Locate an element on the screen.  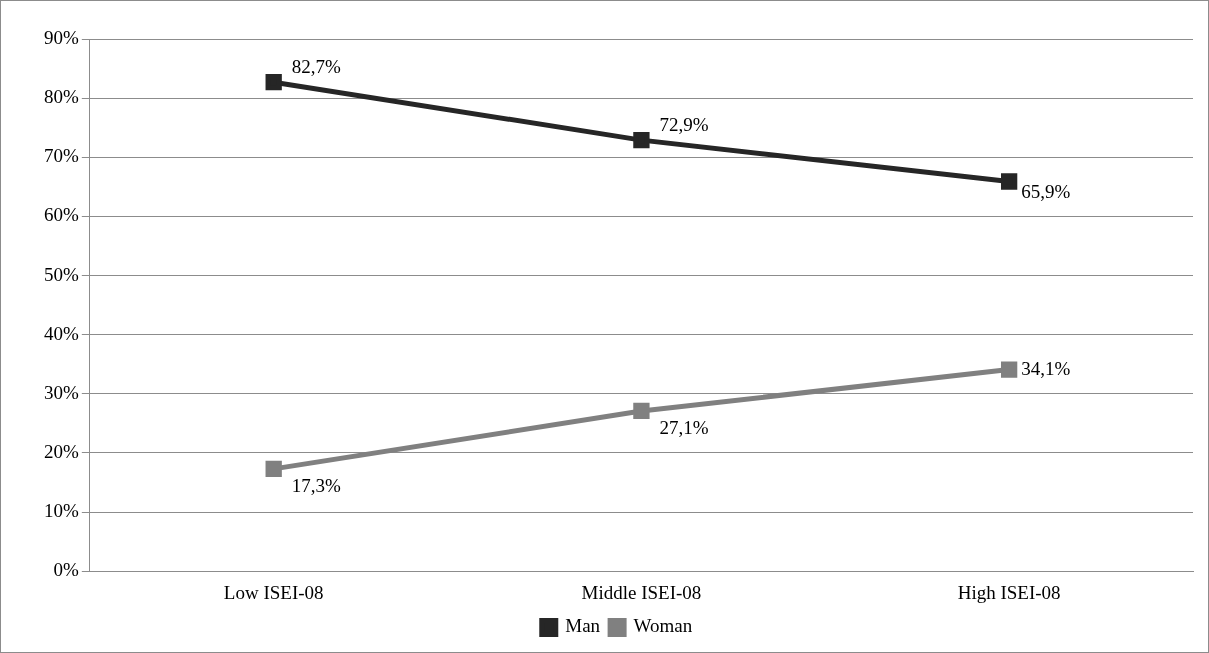
data-label: 17,3% is located at coordinates (316, 485).